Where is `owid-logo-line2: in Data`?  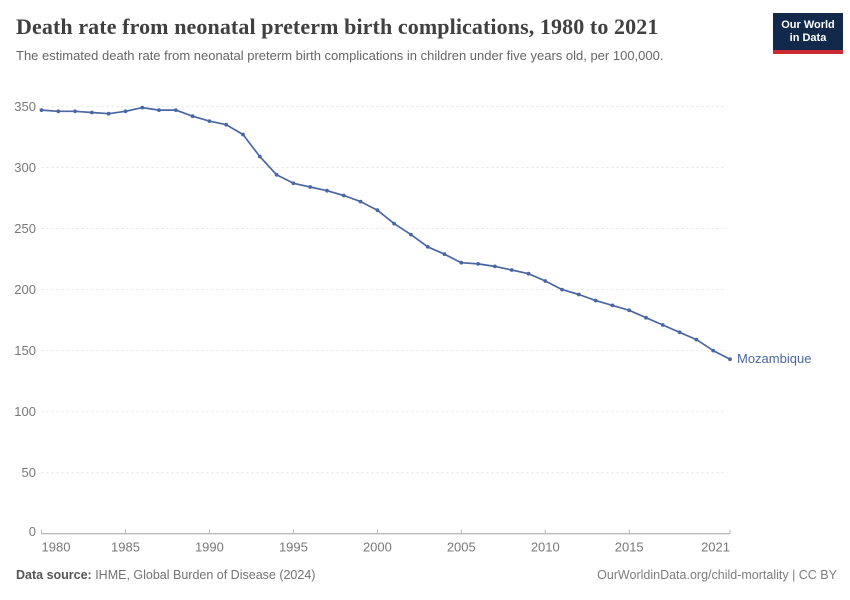 owid-logo-line2: in Data is located at coordinates (808, 38).